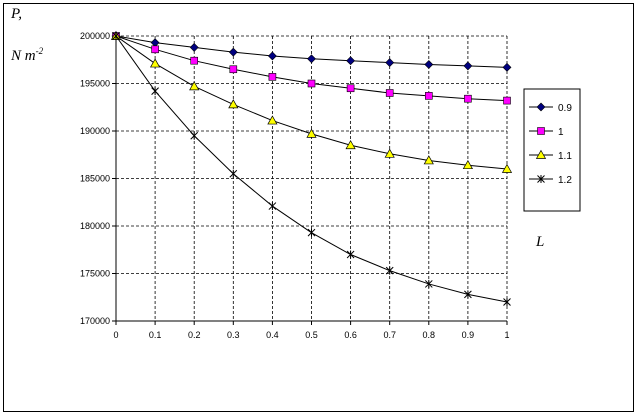 Image resolution: width=639 pixels, height=417 pixels. Describe the element at coordinates (565, 180) in the screenshot. I see `legend-label: 1.2` at that location.